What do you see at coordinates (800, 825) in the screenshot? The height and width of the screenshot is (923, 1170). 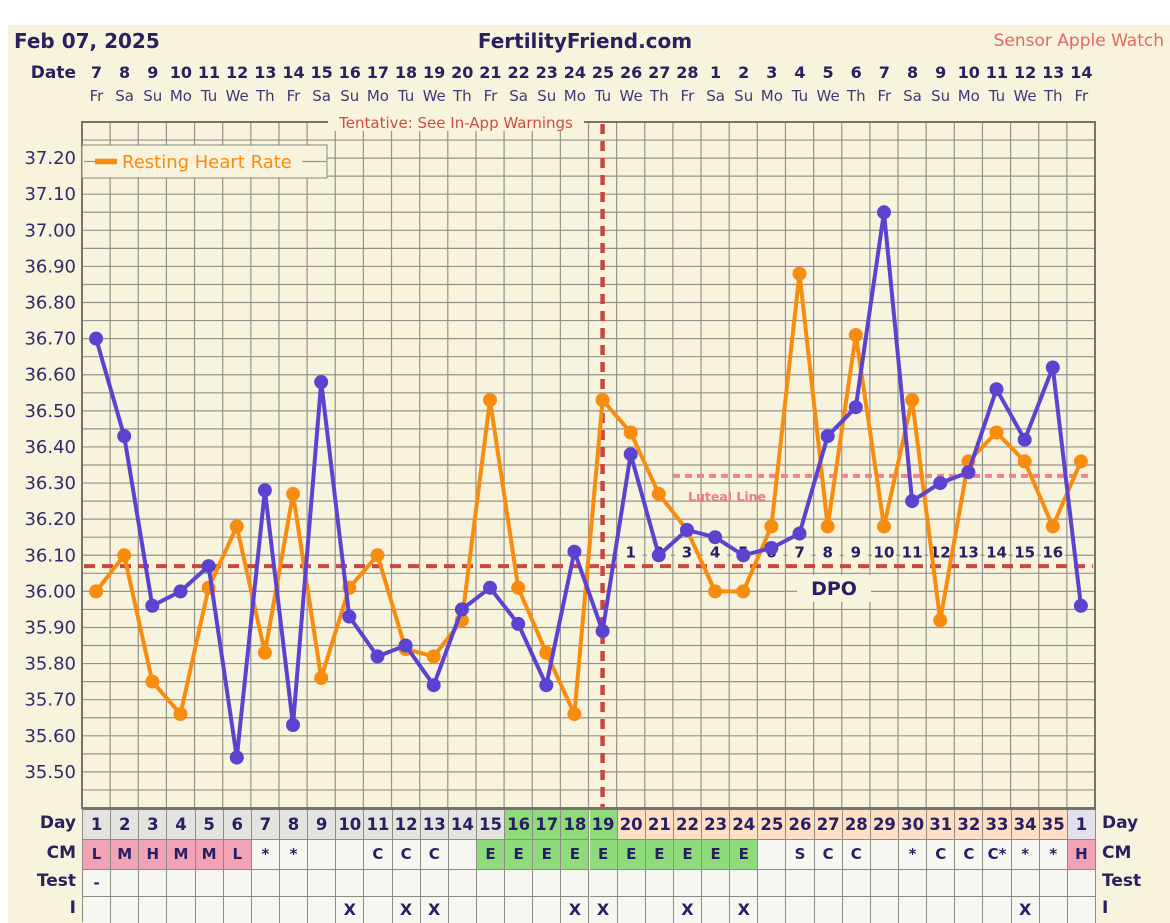 I see `day-cell-day-26: 26` at bounding box center [800, 825].